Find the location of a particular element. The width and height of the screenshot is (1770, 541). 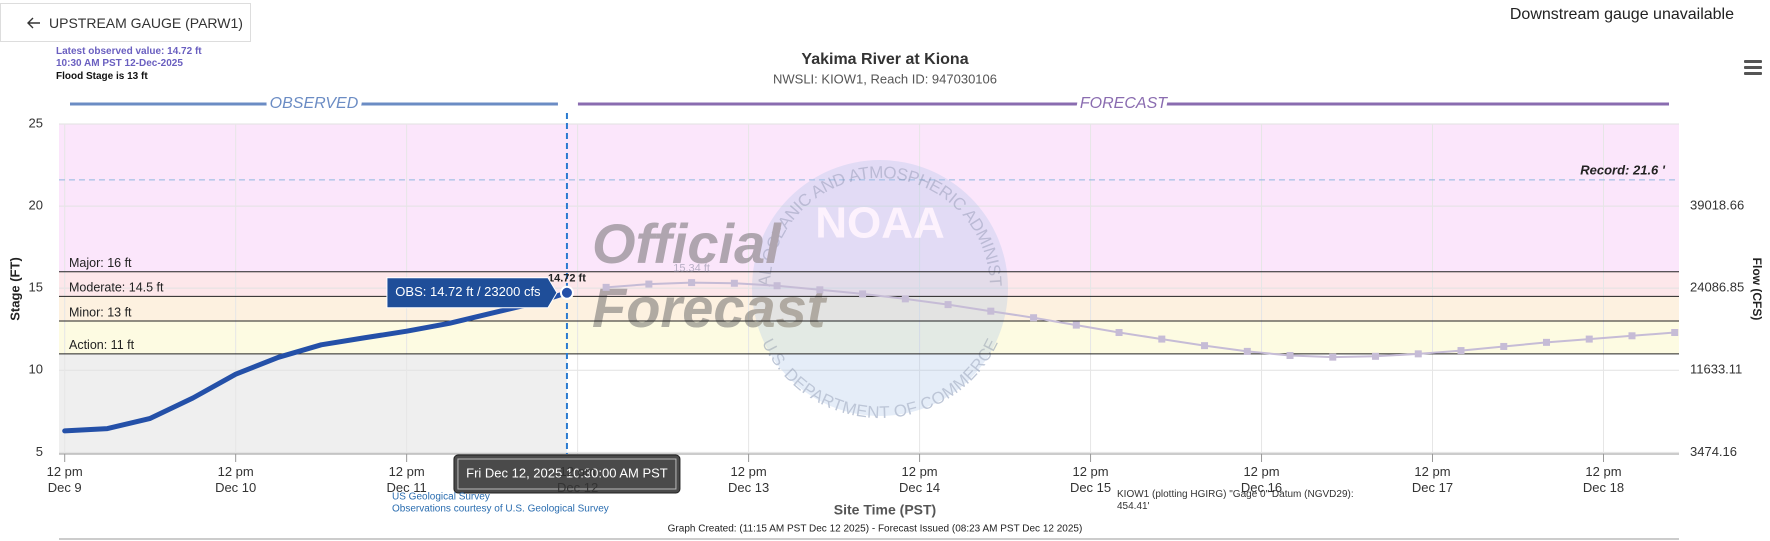

x-tick-label: 12 pm Dec 13 is located at coordinates (748, 479).